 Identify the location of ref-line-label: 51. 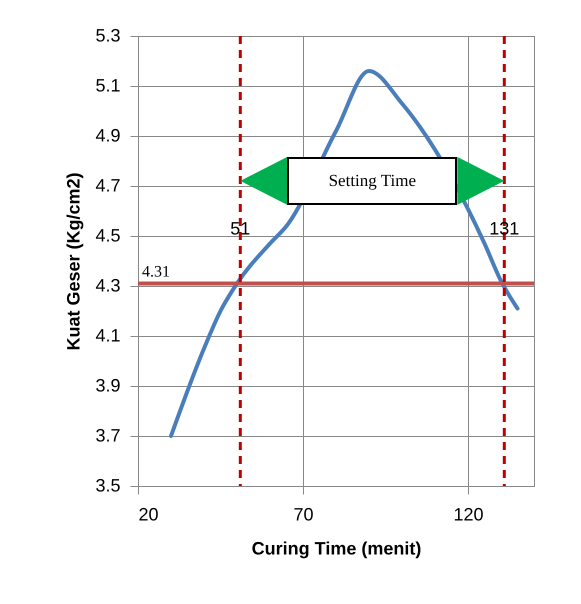
(240, 228).